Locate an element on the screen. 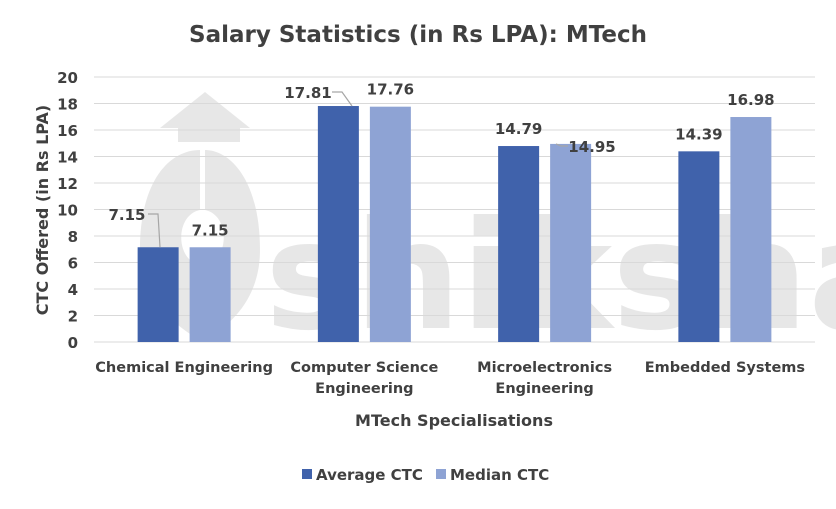 The height and width of the screenshot is (509, 836). data-label: 14.79 is located at coordinates (518, 129).